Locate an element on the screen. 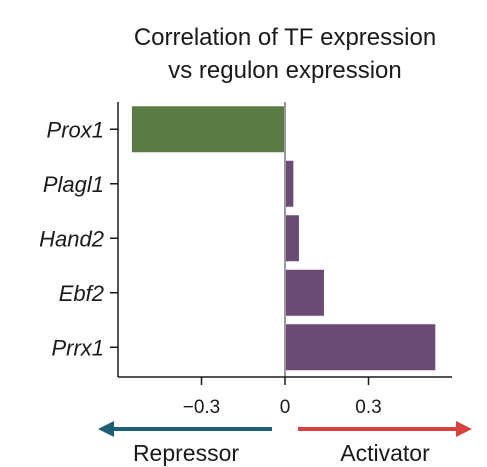  repressor-arrow: Repressor is located at coordinates (185, 443).